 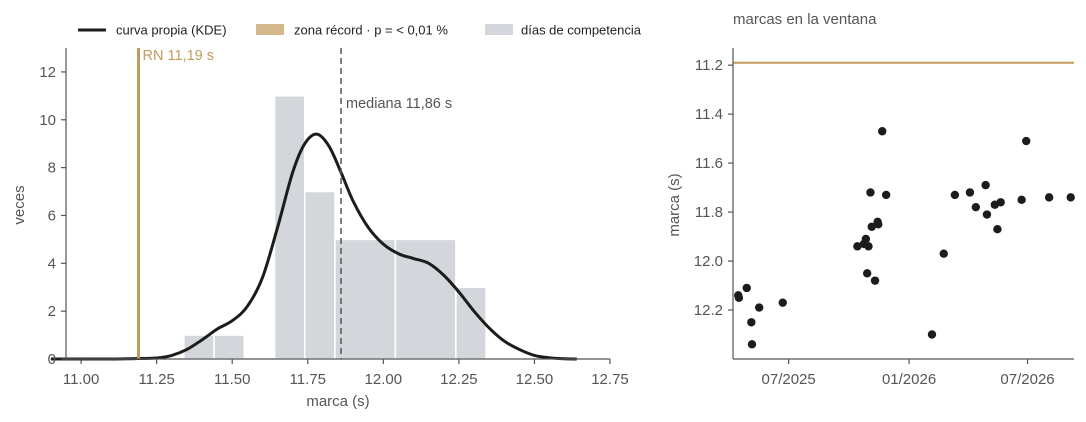 What do you see at coordinates (270, 29) in the screenshot?
I see `legend-record-swatch` at bounding box center [270, 29].